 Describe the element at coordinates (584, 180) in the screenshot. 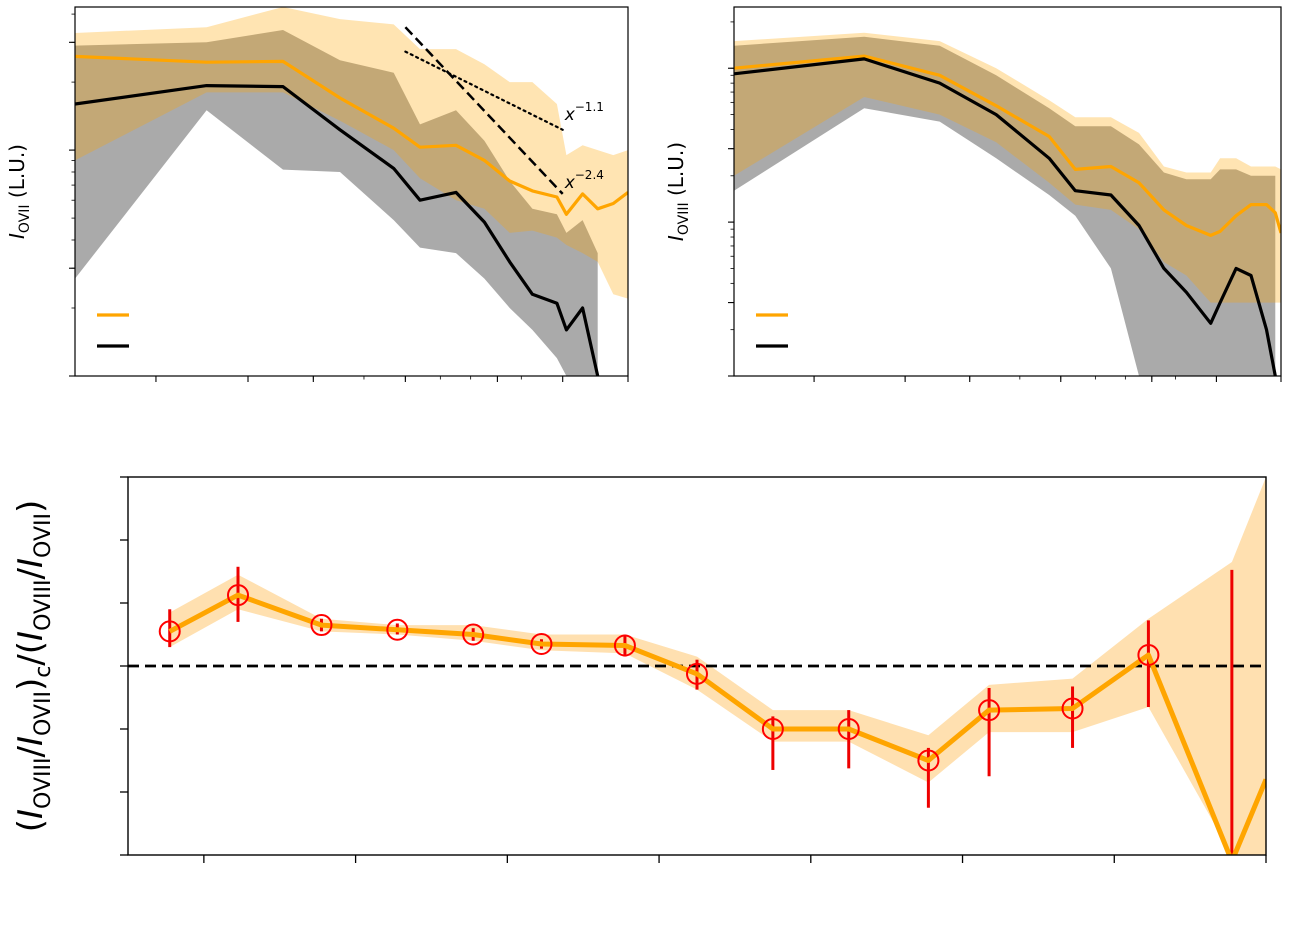

I see `power-law-label: x−2.4` at that location.